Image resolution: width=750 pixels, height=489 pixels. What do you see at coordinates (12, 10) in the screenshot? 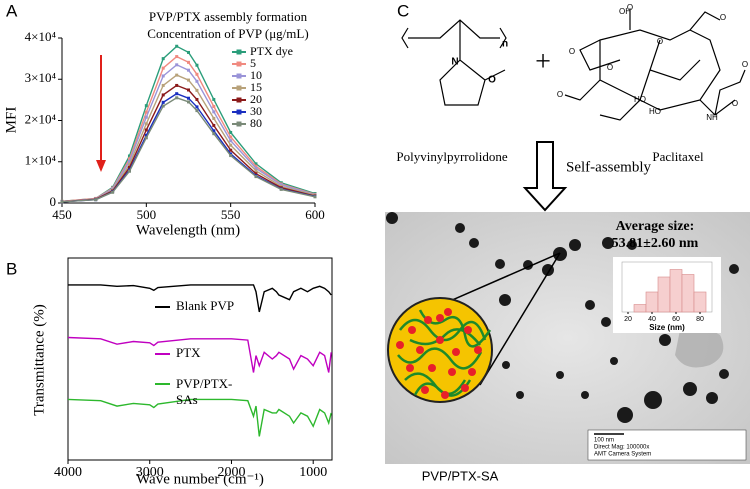
I see `panel-label: A` at bounding box center [12, 10].